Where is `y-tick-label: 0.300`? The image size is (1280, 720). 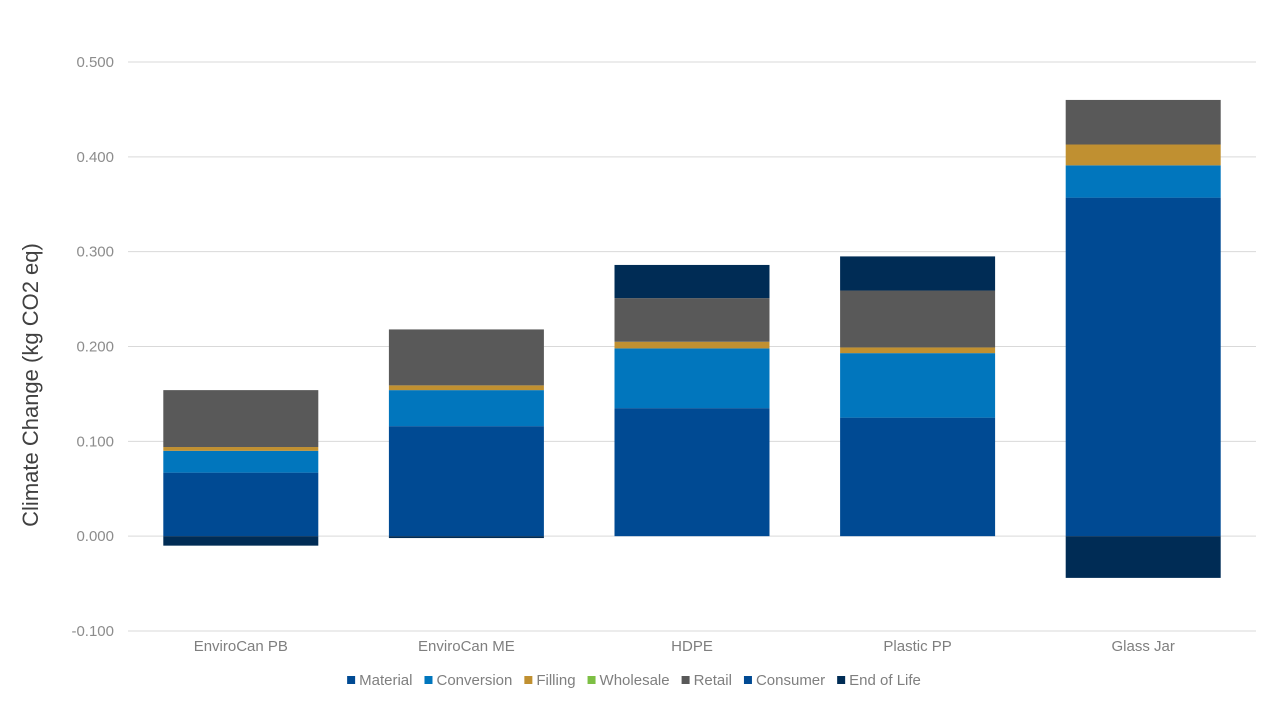
y-tick-label: 0.300 is located at coordinates (95, 252).